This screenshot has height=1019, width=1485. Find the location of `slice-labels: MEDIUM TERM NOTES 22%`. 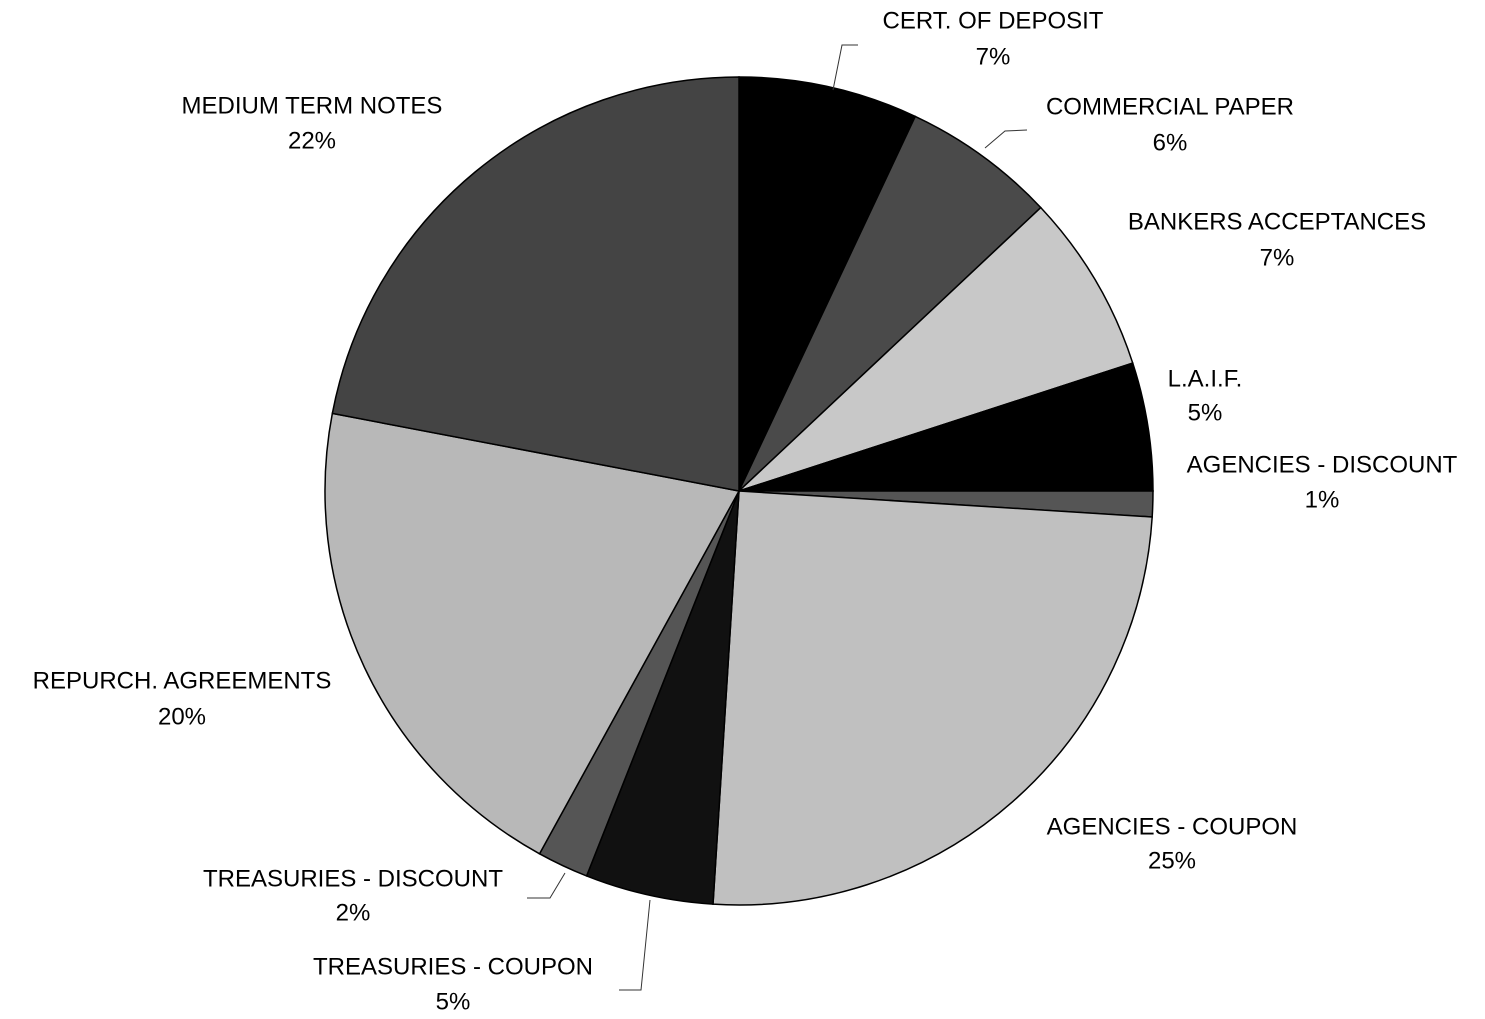

slice-labels: MEDIUM TERM NOTES 22% is located at coordinates (312, 123).